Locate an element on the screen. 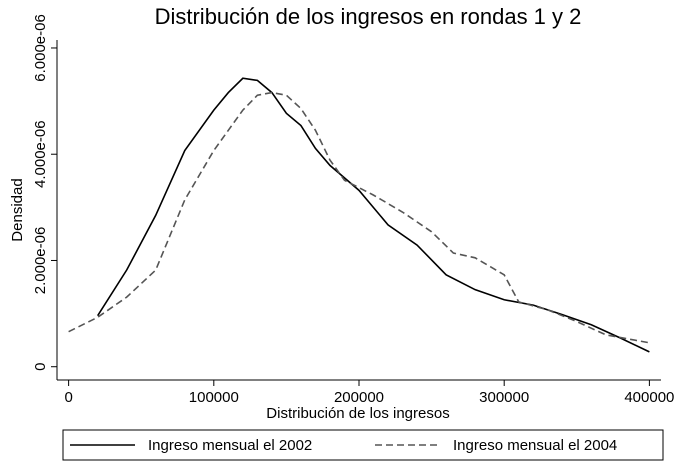  x-axis-title: Distribución de los ingresos is located at coordinates (357, 413).